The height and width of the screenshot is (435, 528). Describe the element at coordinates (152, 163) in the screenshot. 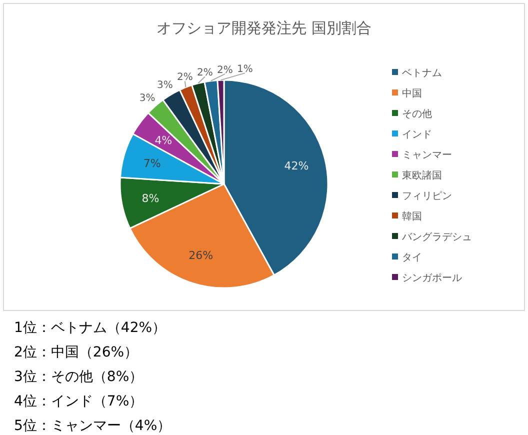

I see `data-label: 7%` at that location.